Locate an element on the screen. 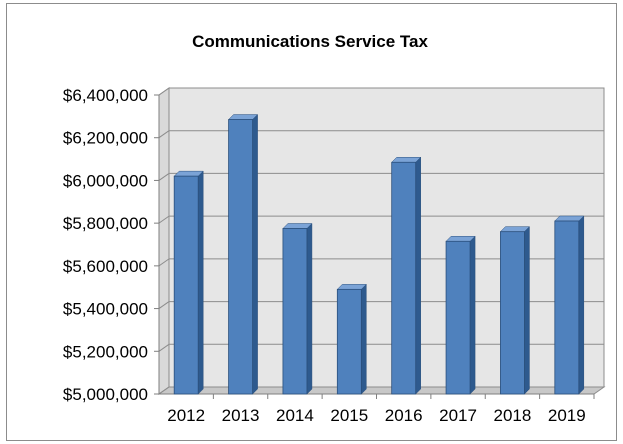  x-tick-label: 2012 is located at coordinates (186, 415).